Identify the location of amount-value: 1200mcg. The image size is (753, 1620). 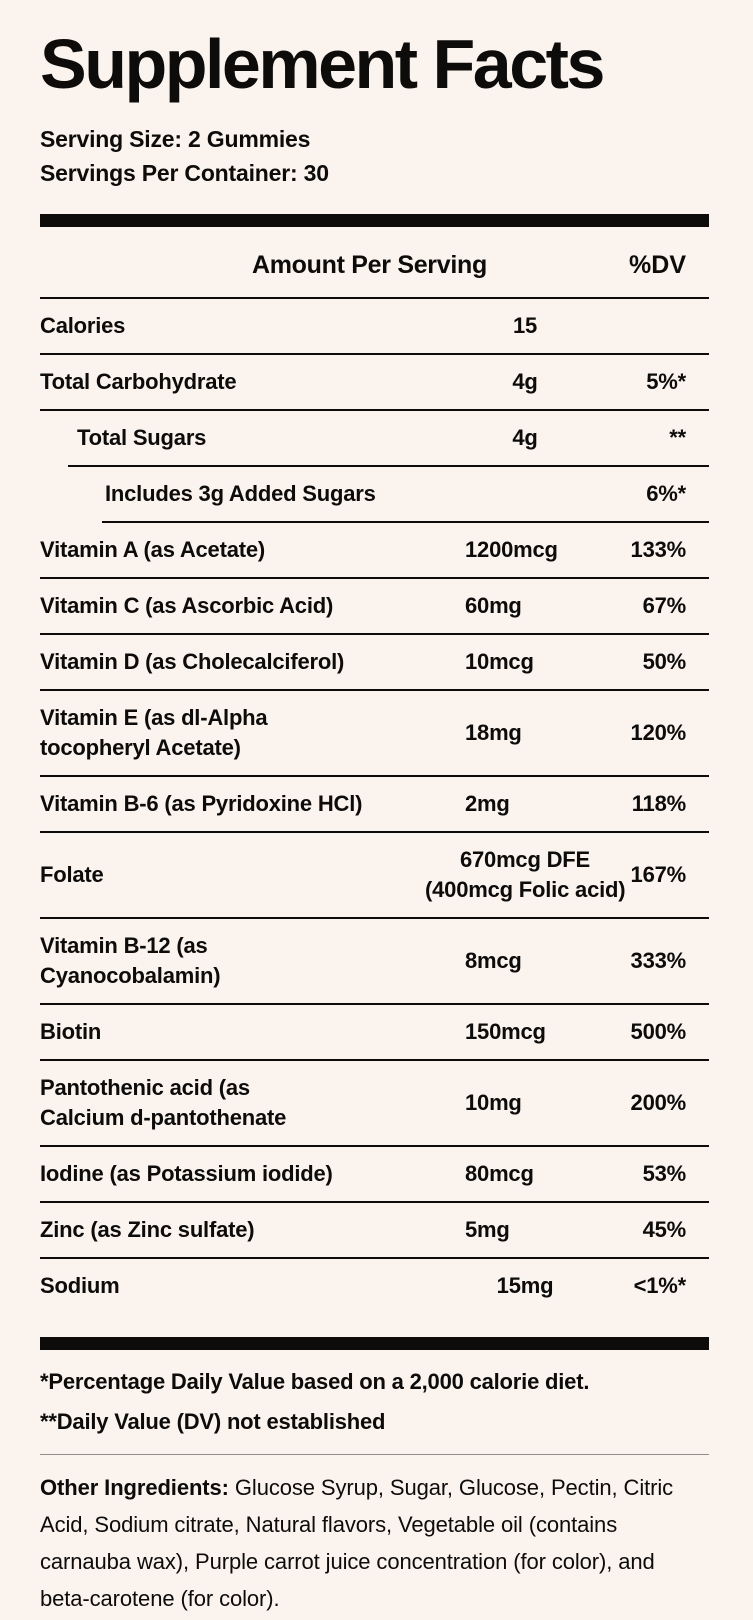
(511, 549).